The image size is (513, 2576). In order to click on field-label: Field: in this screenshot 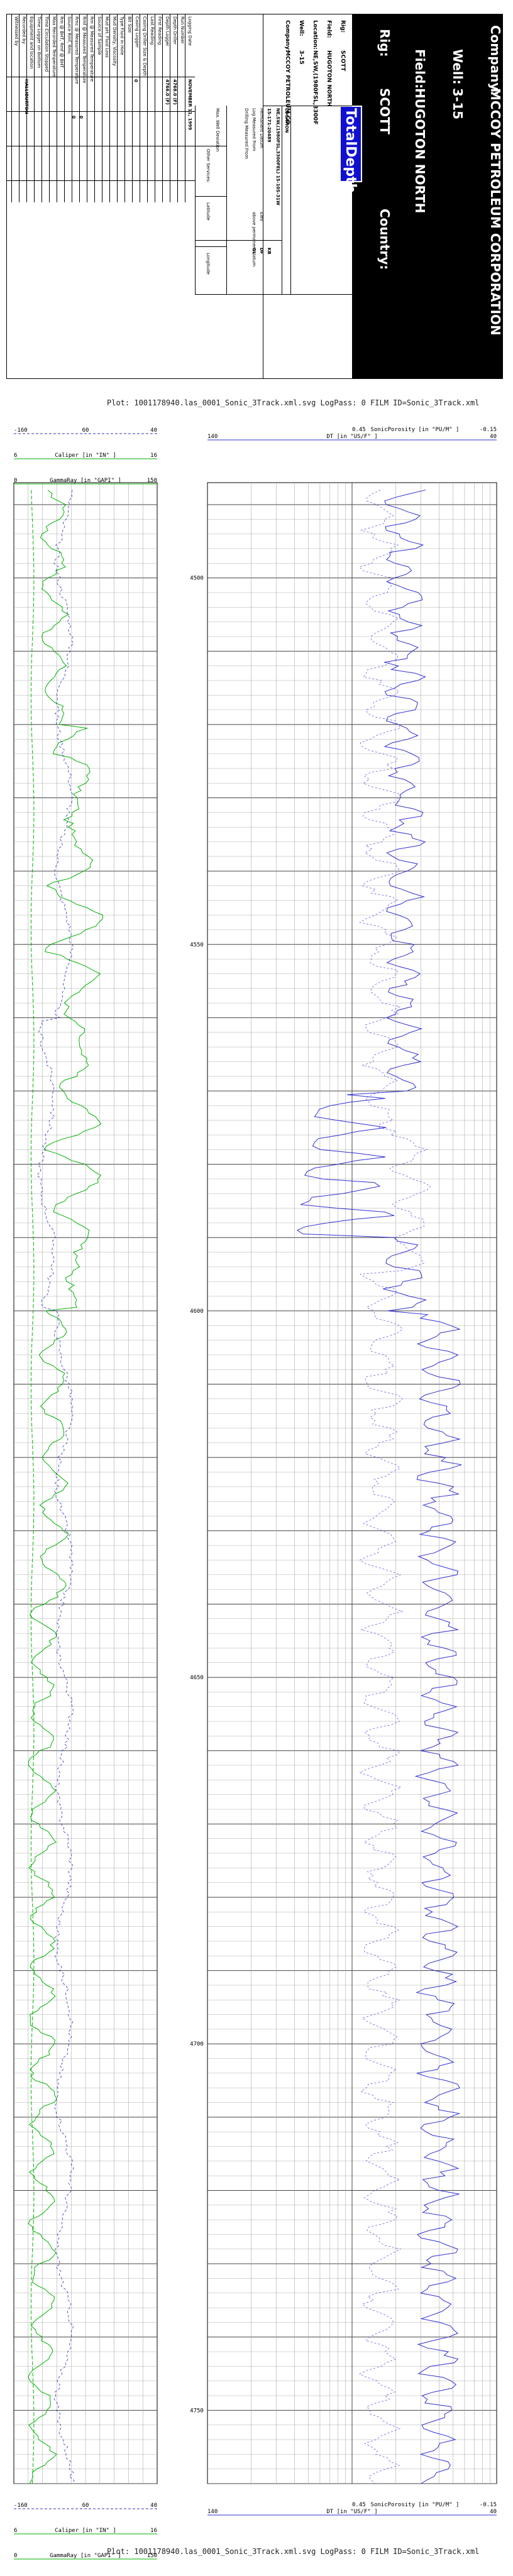, I will do `click(420, 69)`.